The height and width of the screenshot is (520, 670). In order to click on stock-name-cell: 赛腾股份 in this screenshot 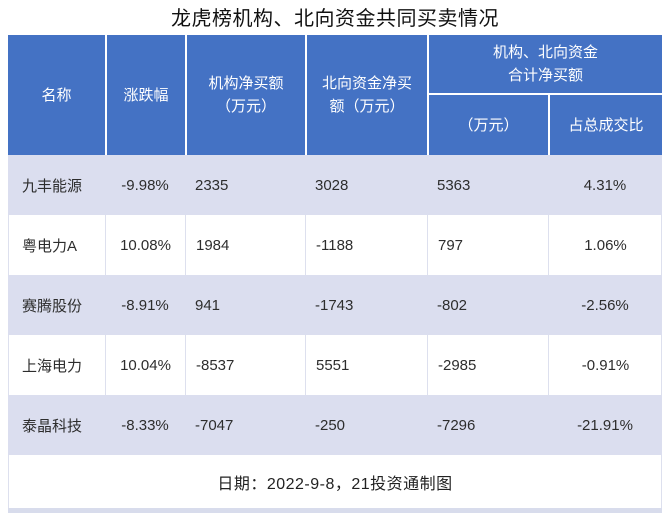, I will do `click(52, 306)`.